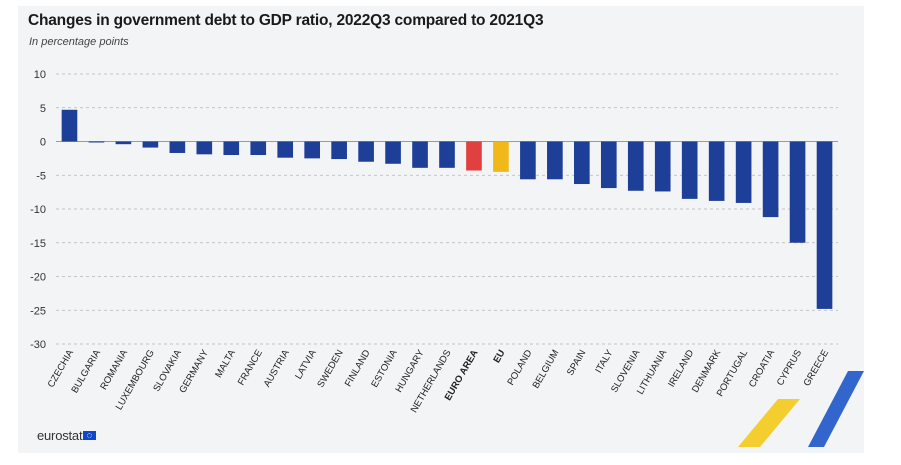 The image size is (901, 465). What do you see at coordinates (38, 278) in the screenshot?
I see `y-tick-label: -20` at bounding box center [38, 278].